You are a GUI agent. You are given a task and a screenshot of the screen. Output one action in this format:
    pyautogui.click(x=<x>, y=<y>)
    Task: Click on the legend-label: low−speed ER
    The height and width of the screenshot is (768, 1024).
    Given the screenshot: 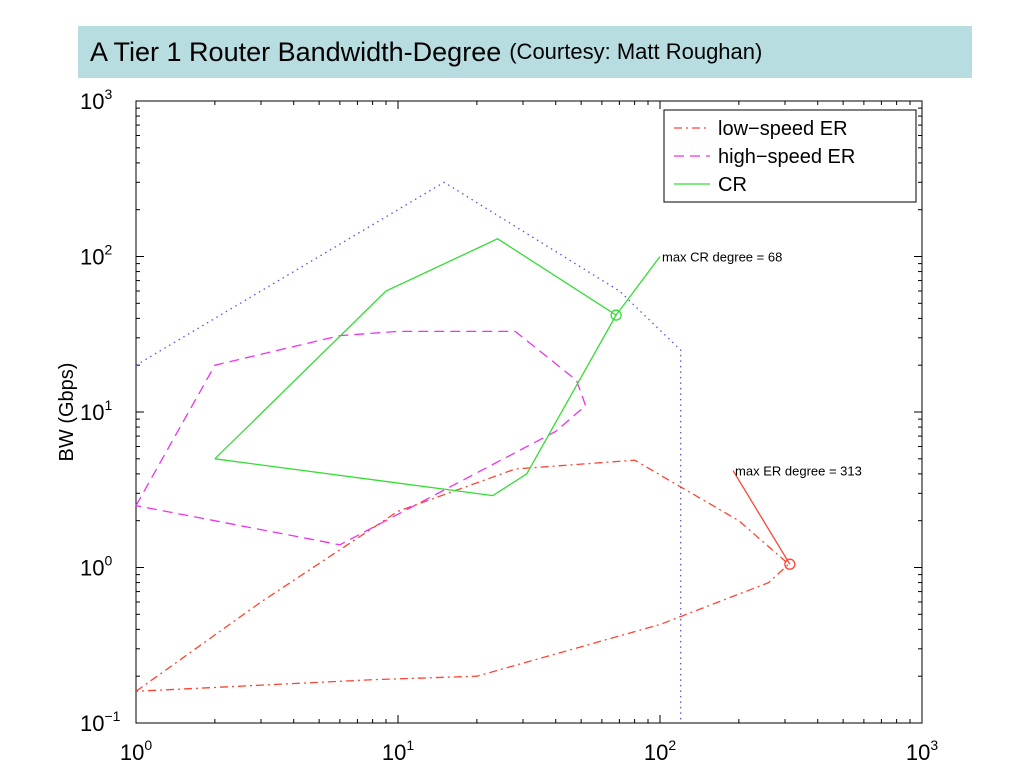 What is the action you would take?
    pyautogui.click(x=783, y=129)
    